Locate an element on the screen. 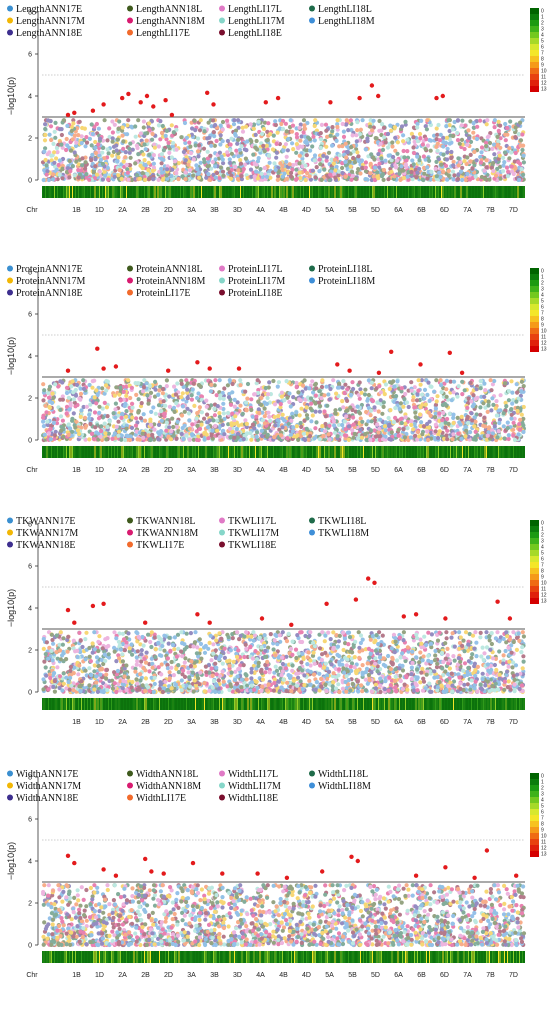  y-tick-label: 0 is located at coordinates (30, 181).